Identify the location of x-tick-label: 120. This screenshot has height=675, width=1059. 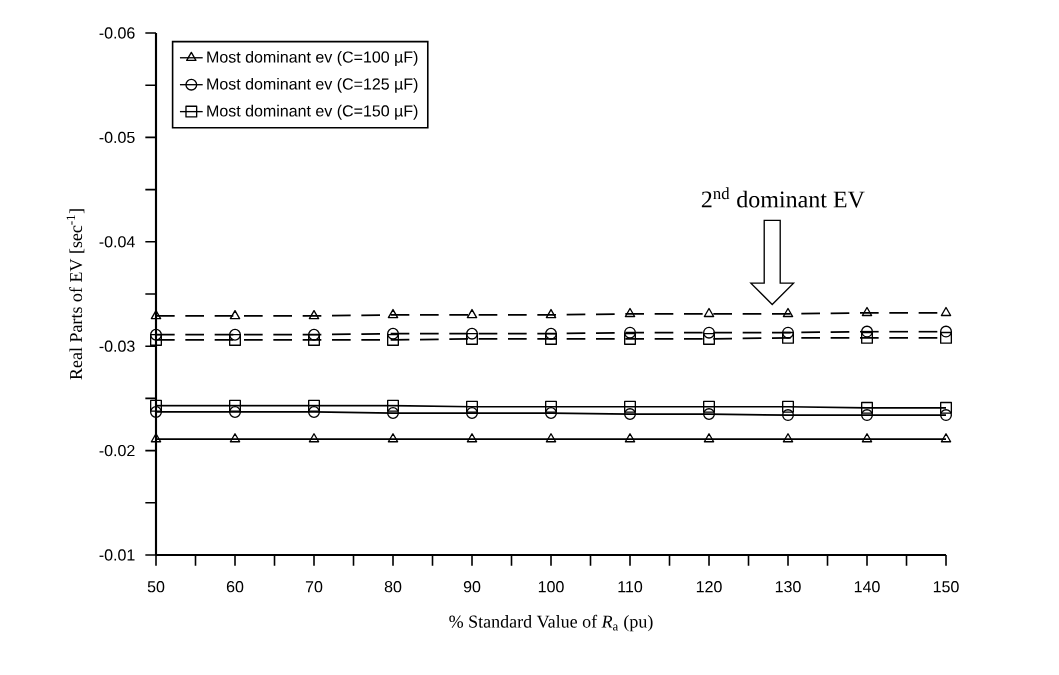
(709, 587).